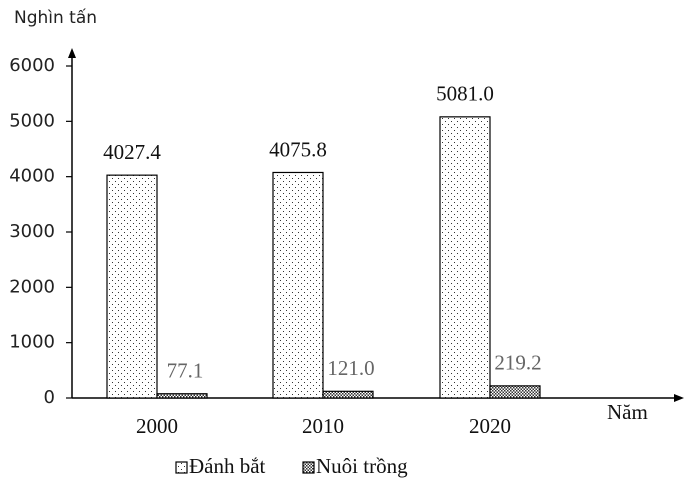  I want to click on y-axis-arrow, so click(72, 53).